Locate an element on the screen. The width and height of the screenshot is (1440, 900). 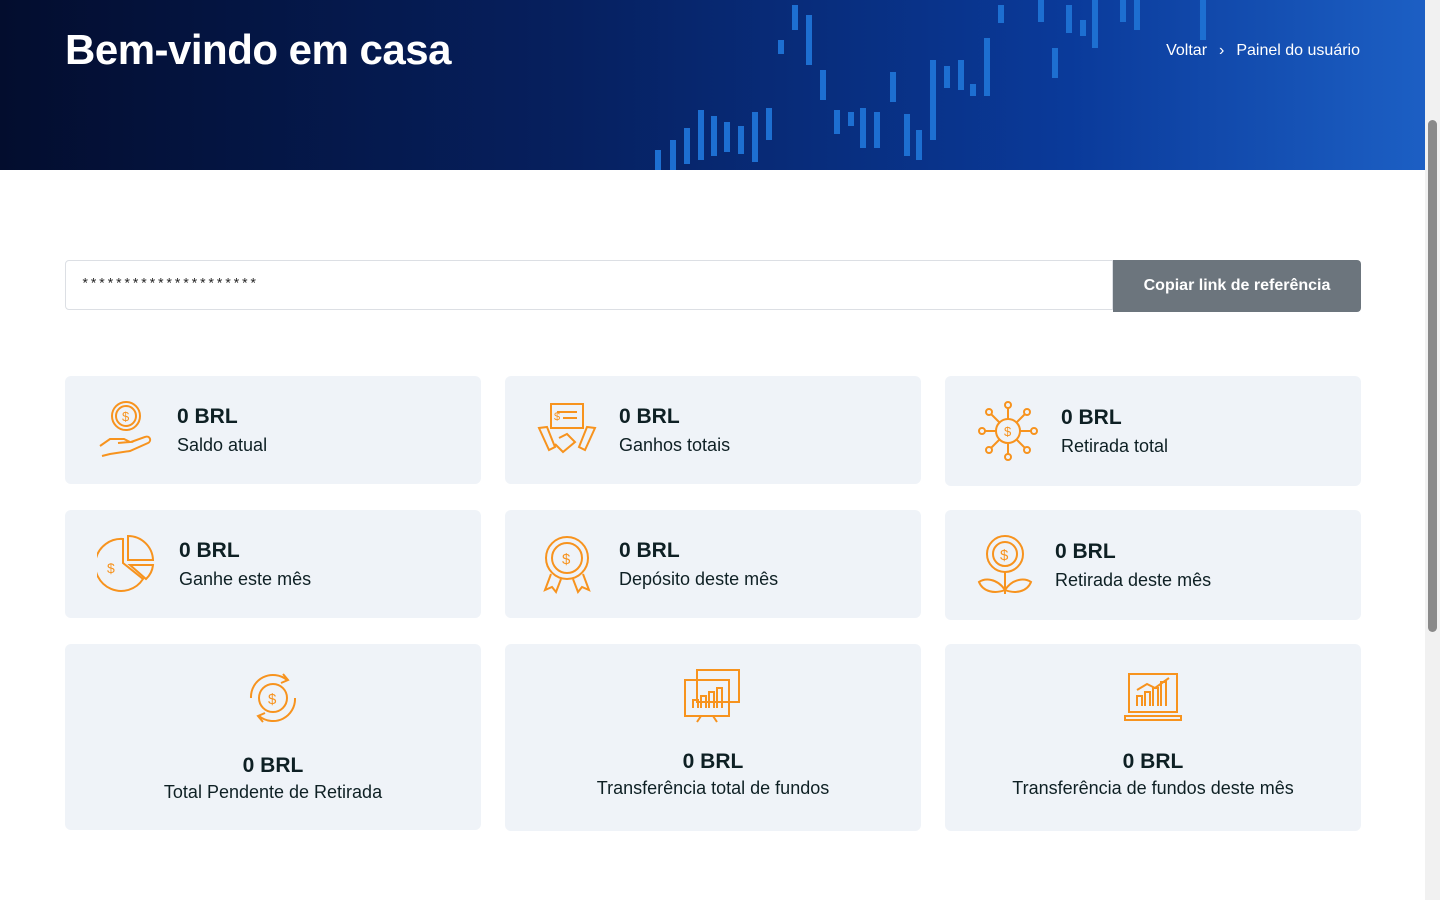
stat-card-retirada-deste-mes: $ 0 BRL Retirada deste mês is located at coordinates (1153, 565).